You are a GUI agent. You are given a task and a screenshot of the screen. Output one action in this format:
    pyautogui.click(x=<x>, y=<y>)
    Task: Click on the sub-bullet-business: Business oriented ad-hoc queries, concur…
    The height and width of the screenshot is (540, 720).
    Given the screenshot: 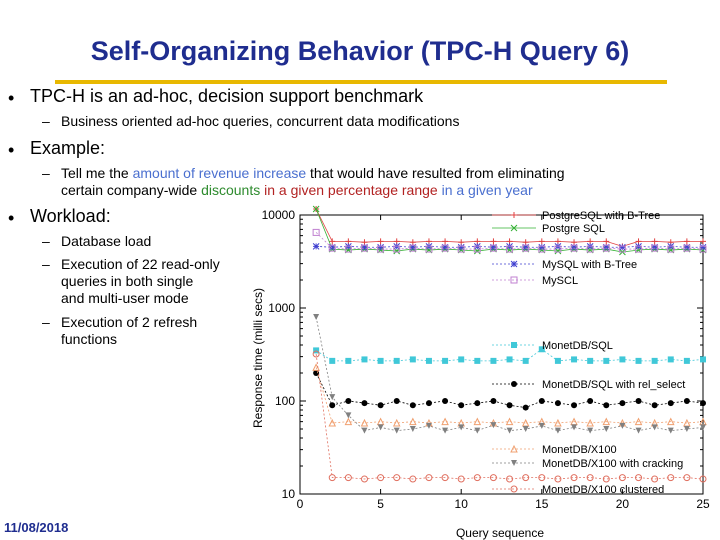 What is the action you would take?
    pyautogui.click(x=260, y=121)
    